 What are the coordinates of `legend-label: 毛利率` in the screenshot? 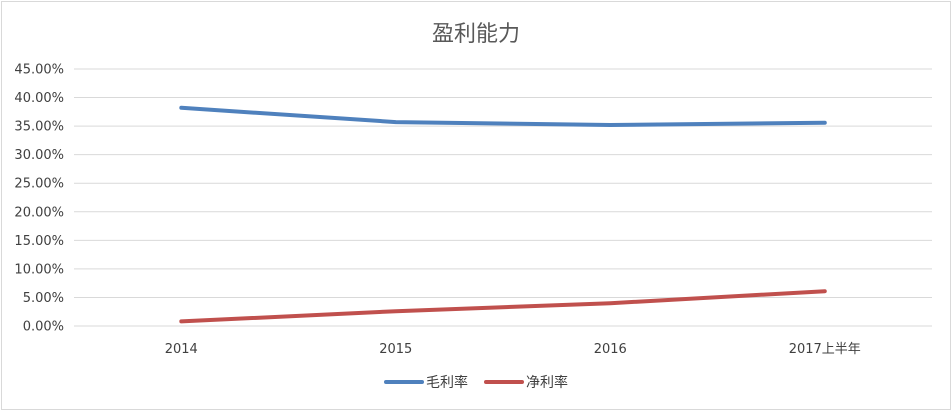 It's located at (447, 382).